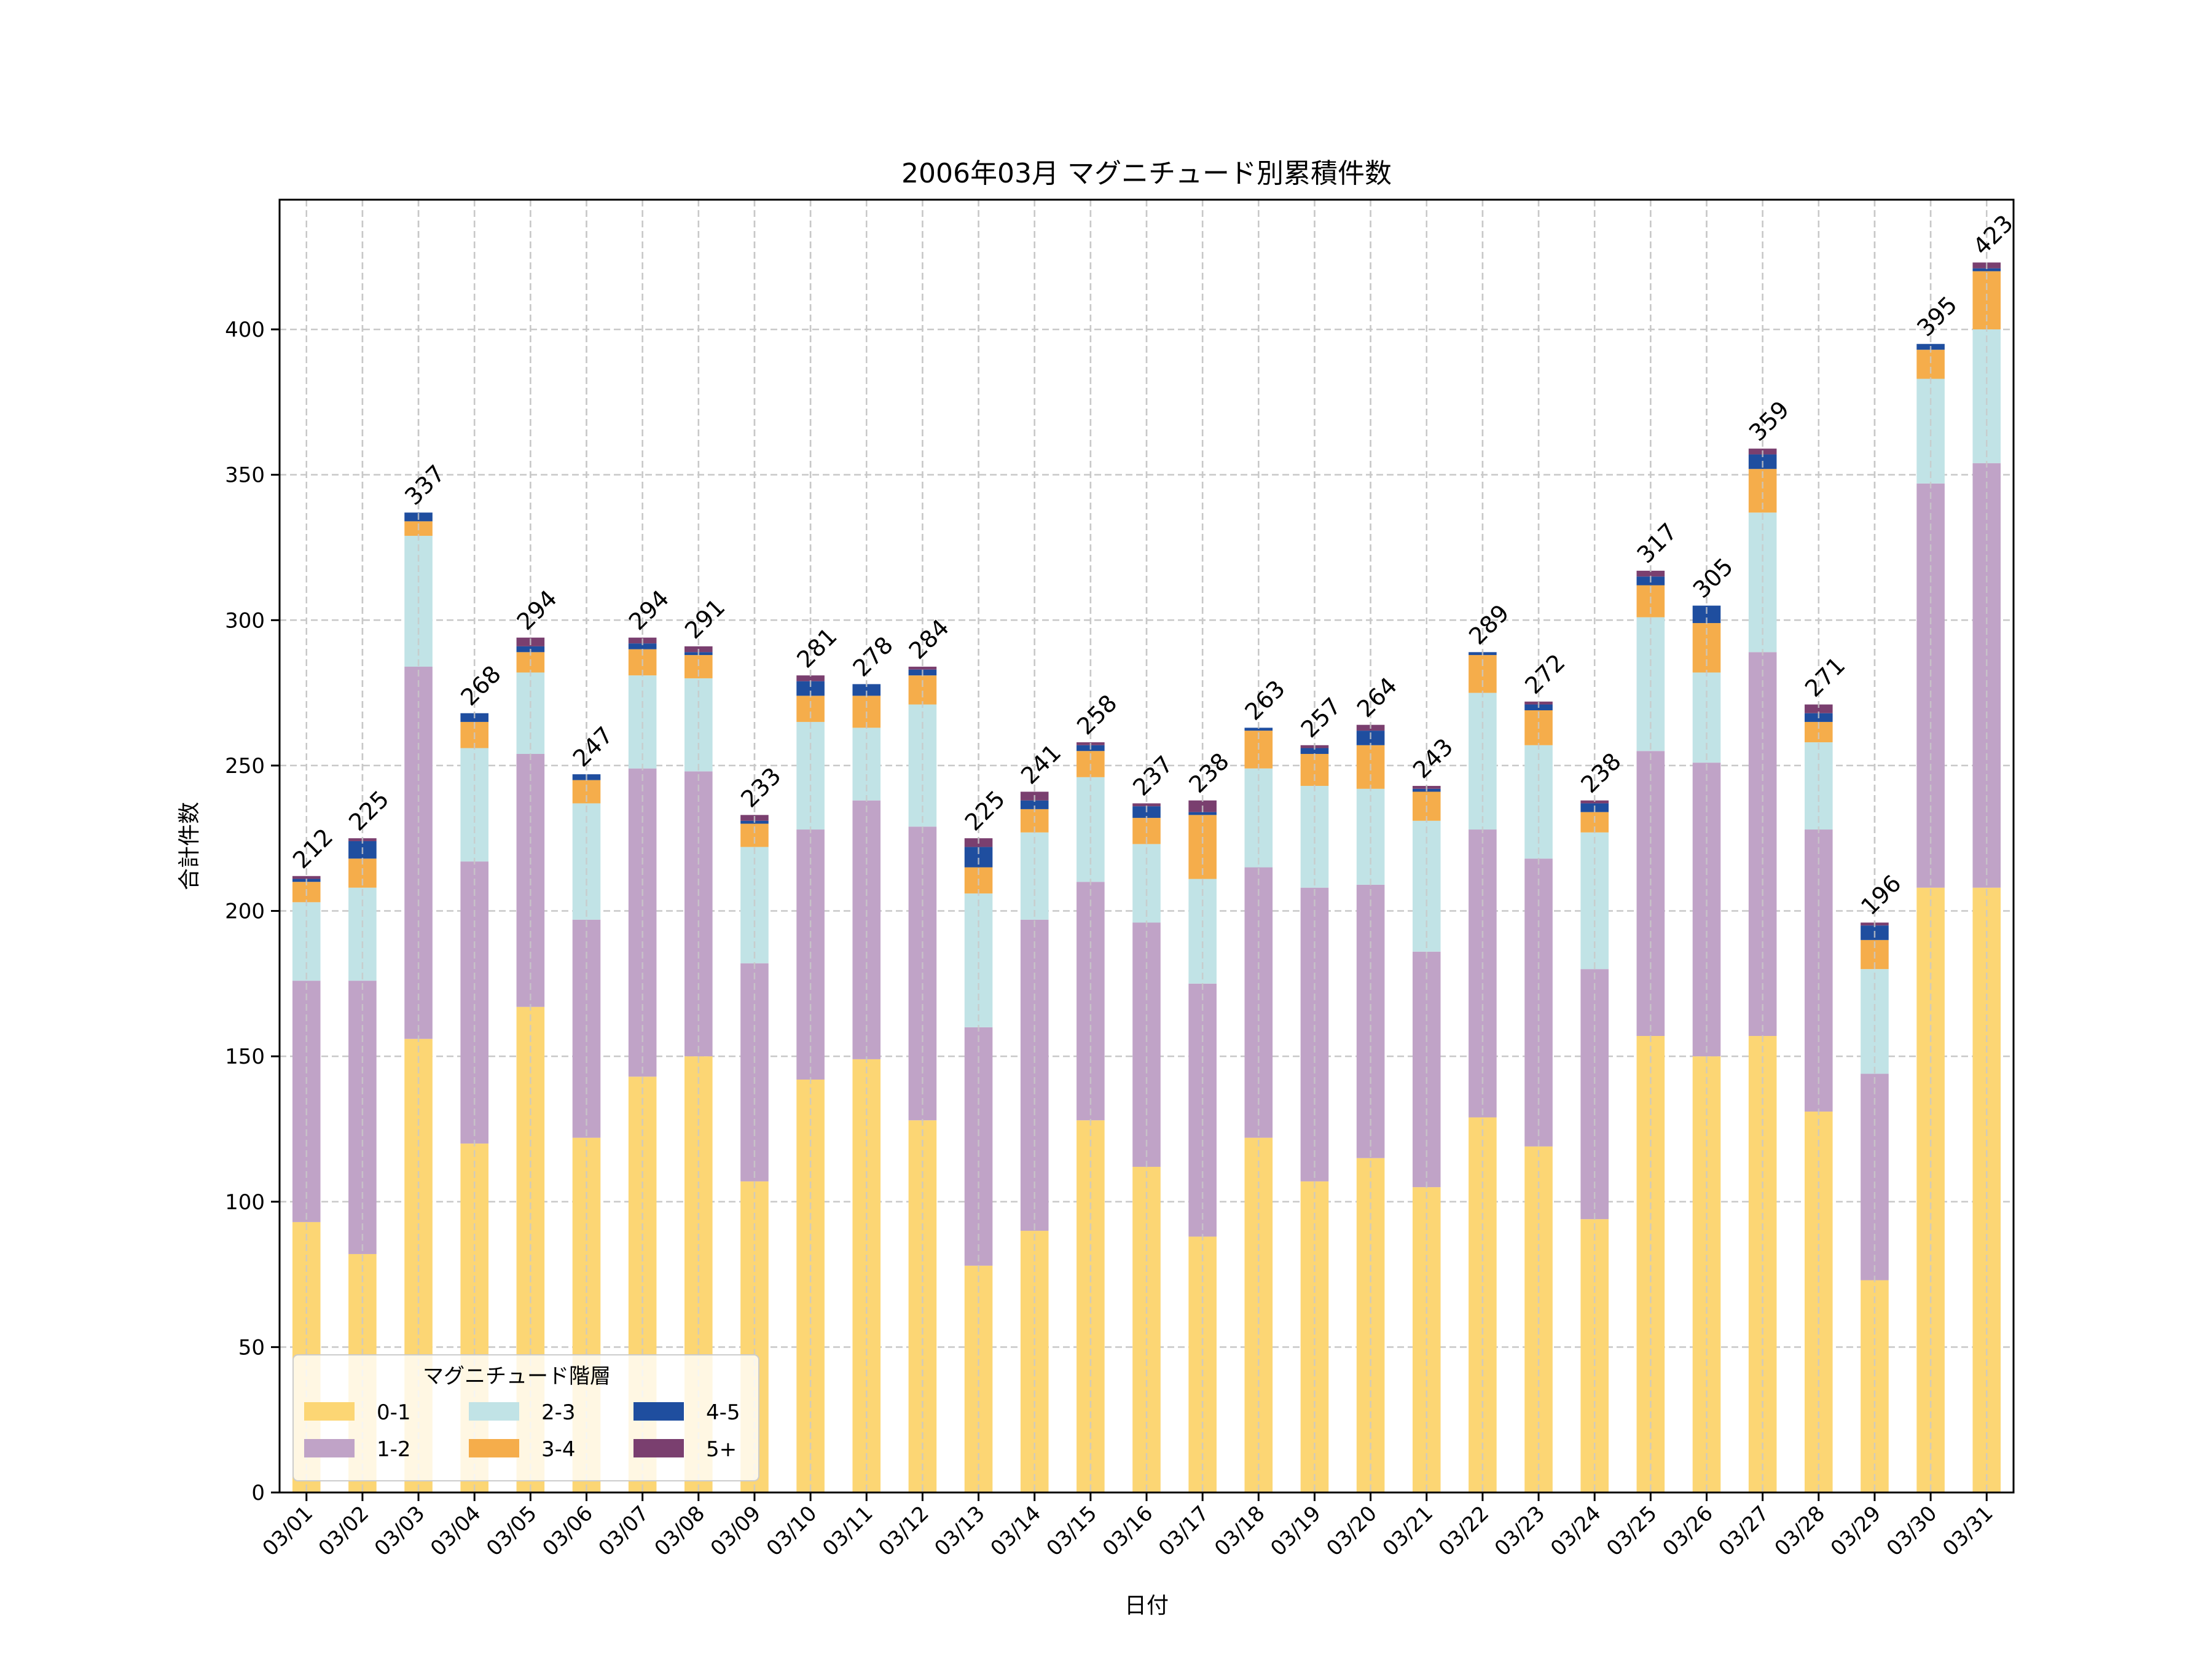 This screenshot has width=2212, height=1659. I want to click on x-tick-label: 03/08, so click(680, 1531).